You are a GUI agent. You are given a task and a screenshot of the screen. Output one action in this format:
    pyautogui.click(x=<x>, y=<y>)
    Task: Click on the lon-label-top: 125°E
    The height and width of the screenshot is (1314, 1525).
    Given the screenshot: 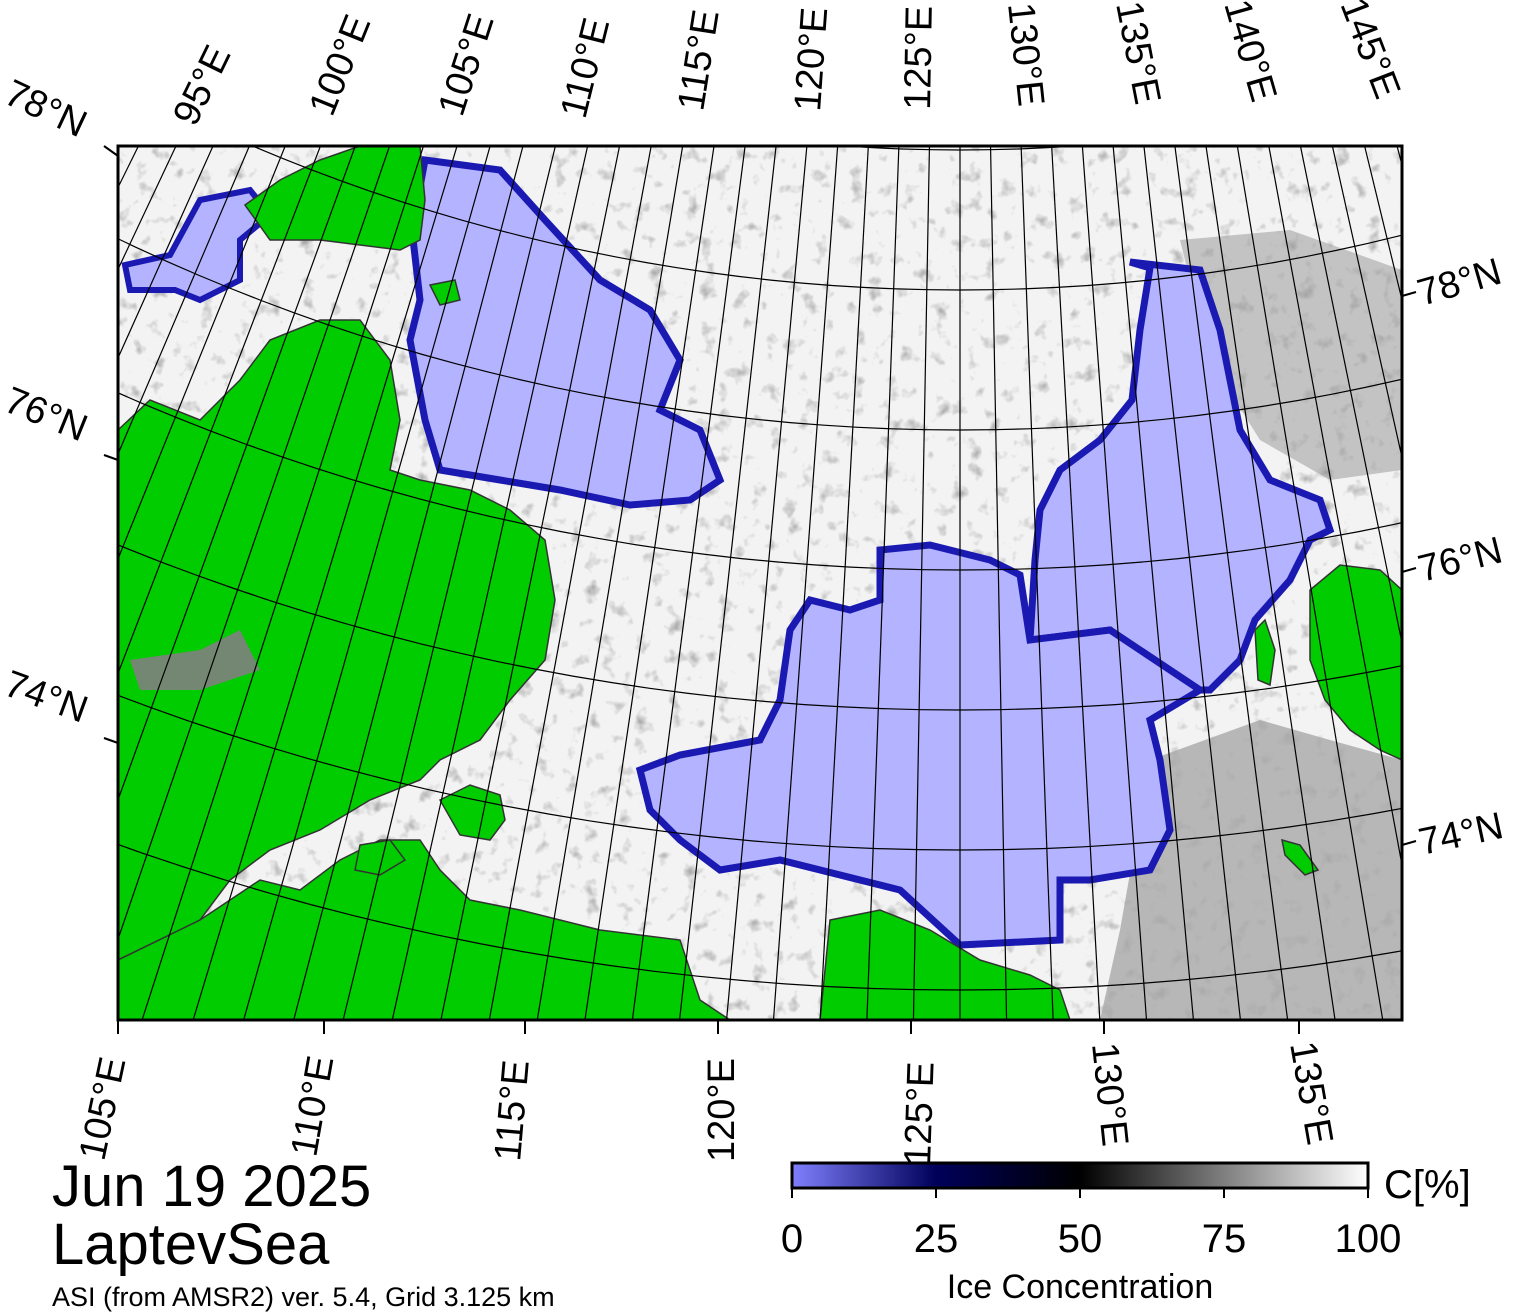 What is the action you would take?
    pyautogui.click(x=919, y=57)
    